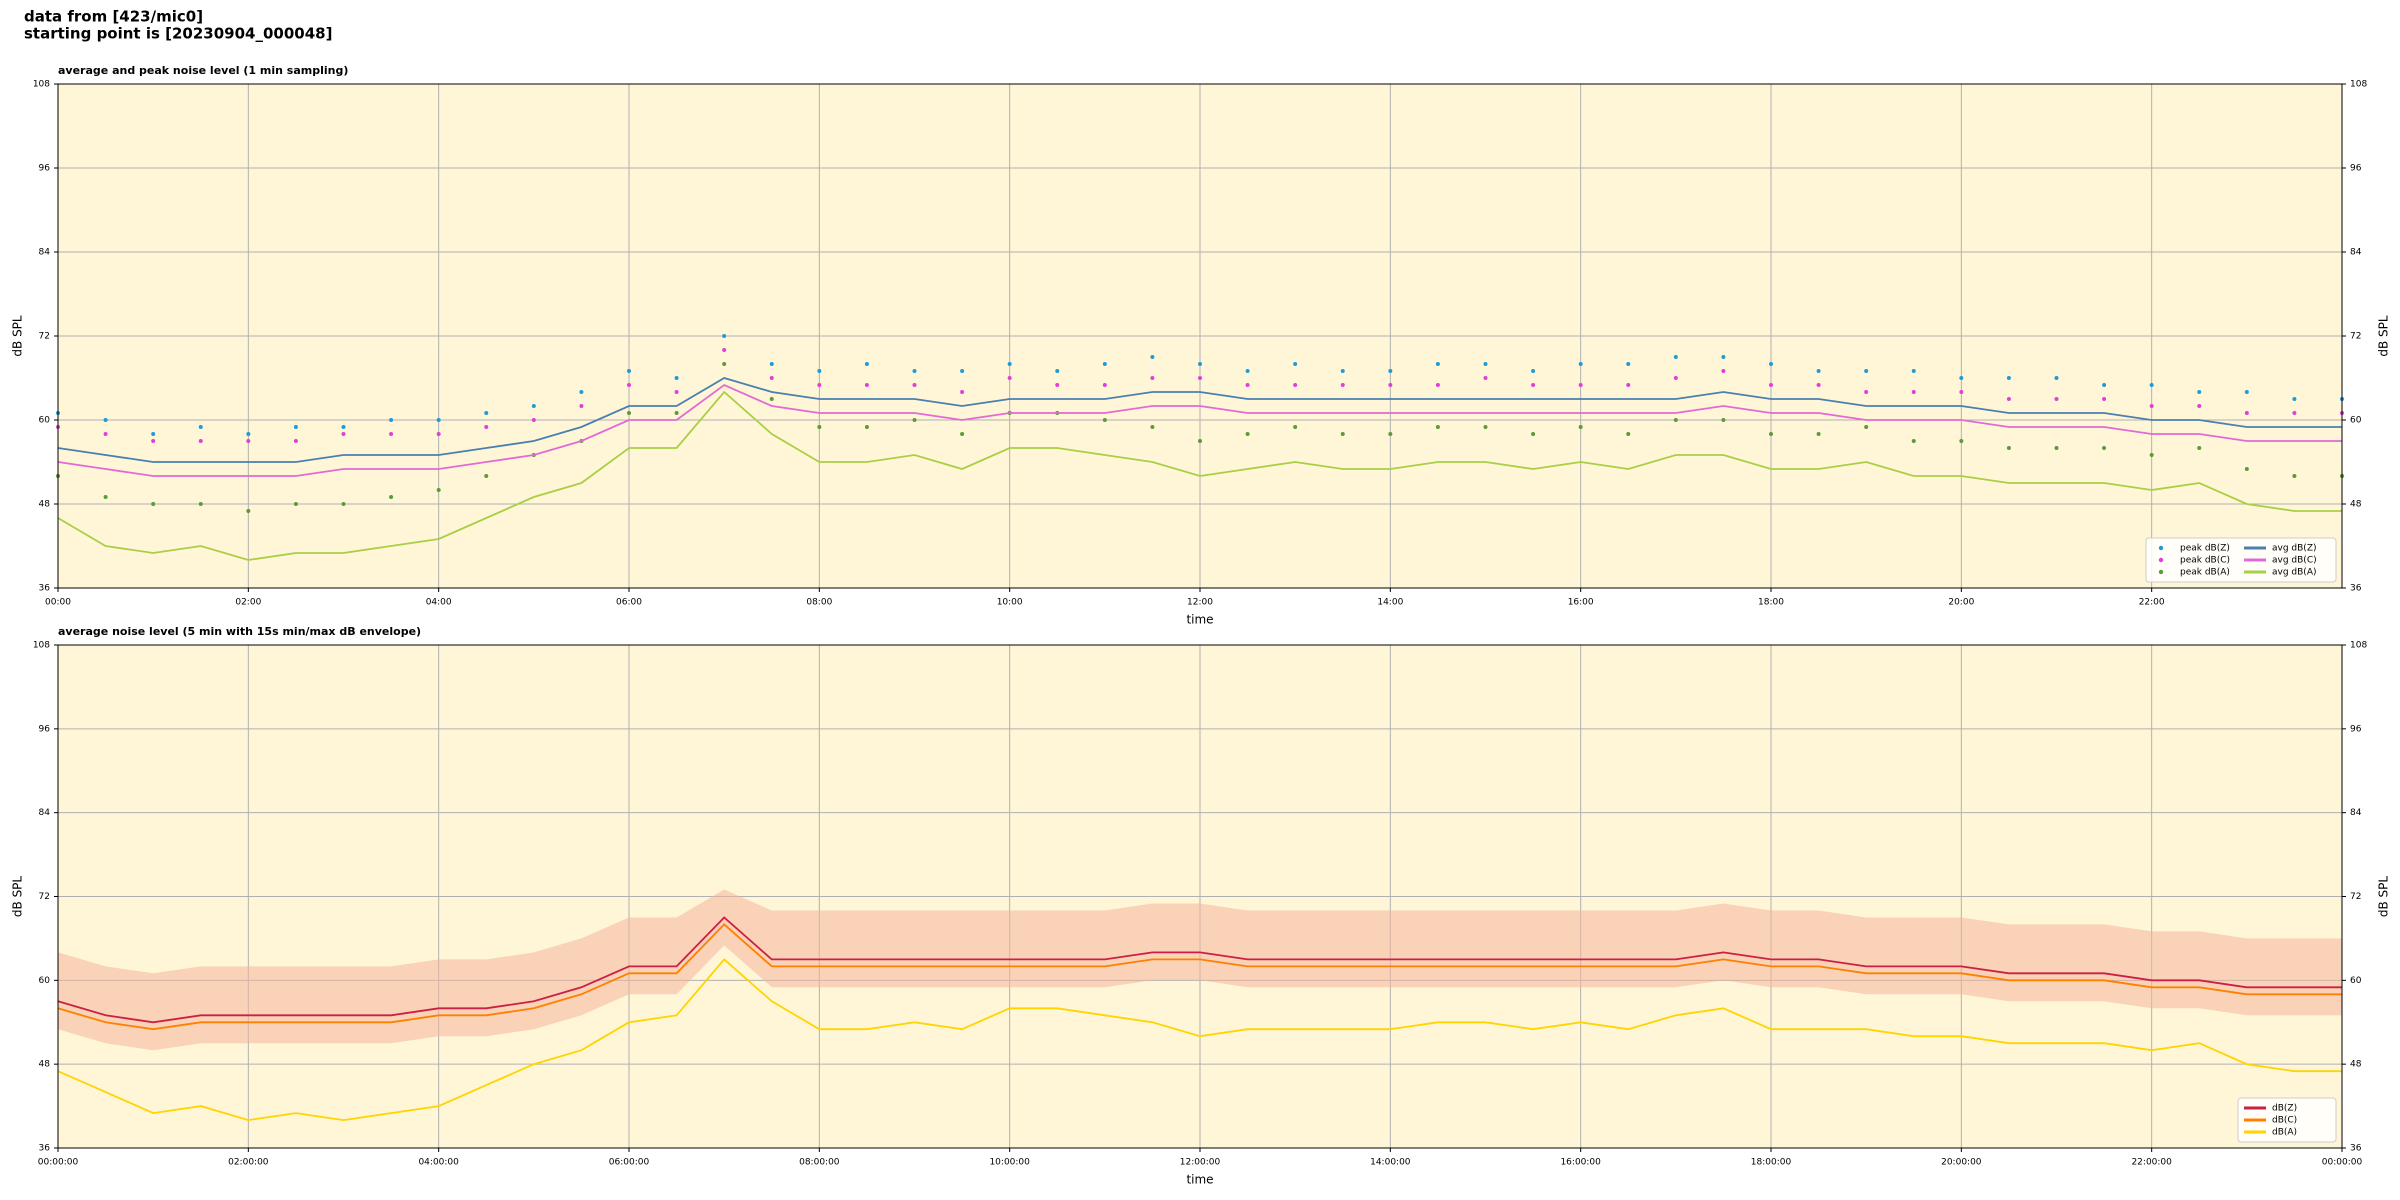 The width and height of the screenshot is (2400, 1200). I want to click on legend-label: dB(A), so click(2284, 1133).